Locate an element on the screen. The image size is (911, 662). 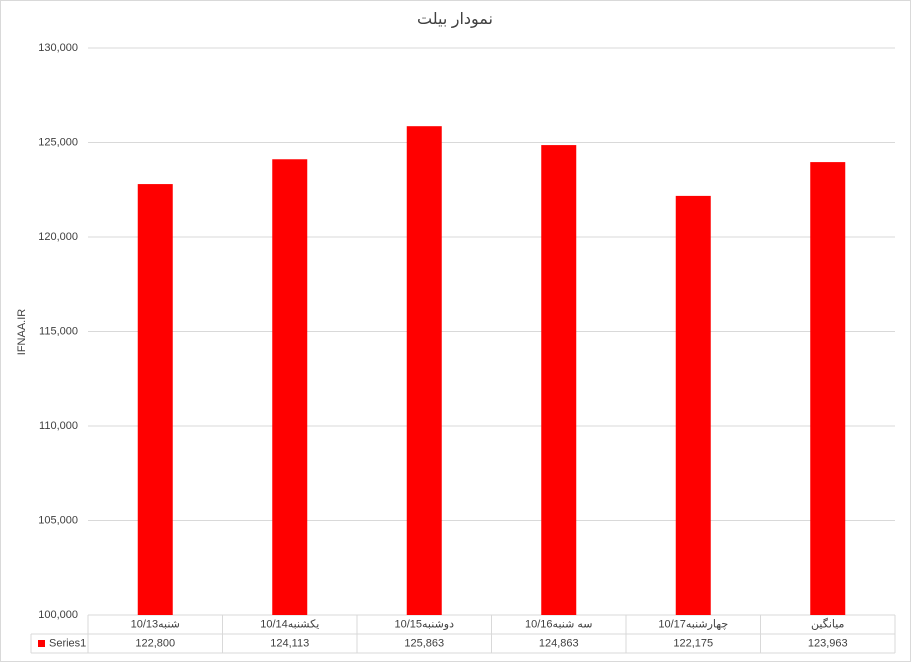
y-tick-label: 130,000 is located at coordinates (58, 48).